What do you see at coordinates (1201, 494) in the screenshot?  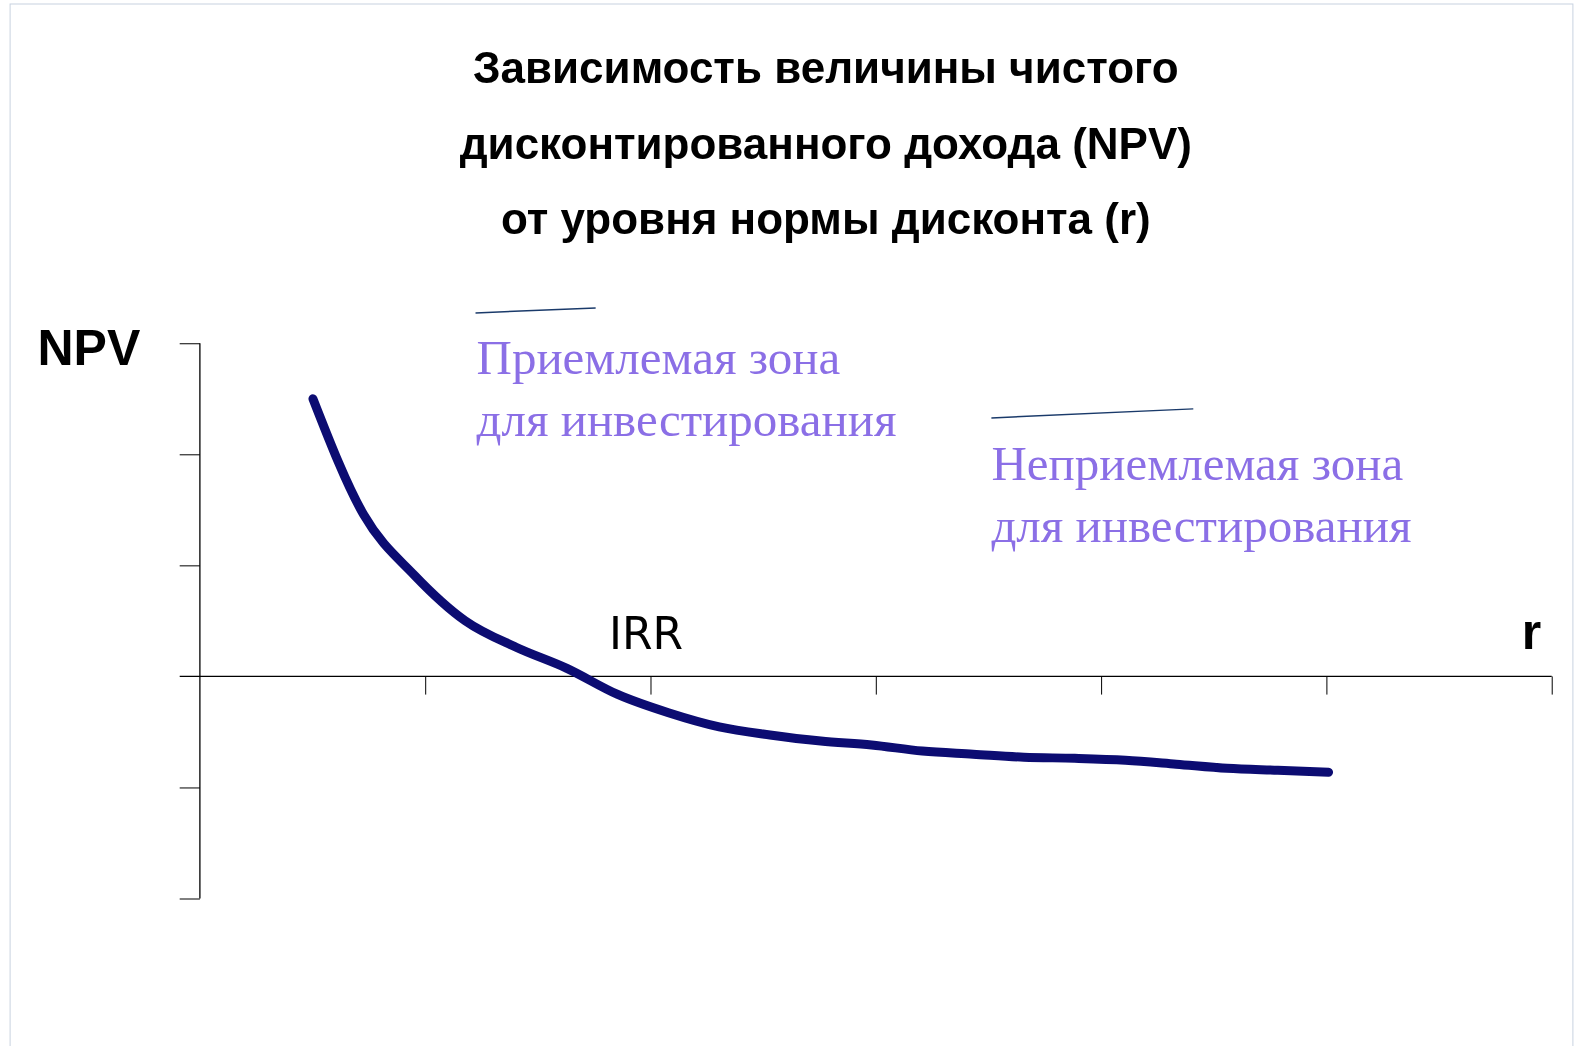 I see `annotation: Неприемлемая зона для инвестирования` at bounding box center [1201, 494].